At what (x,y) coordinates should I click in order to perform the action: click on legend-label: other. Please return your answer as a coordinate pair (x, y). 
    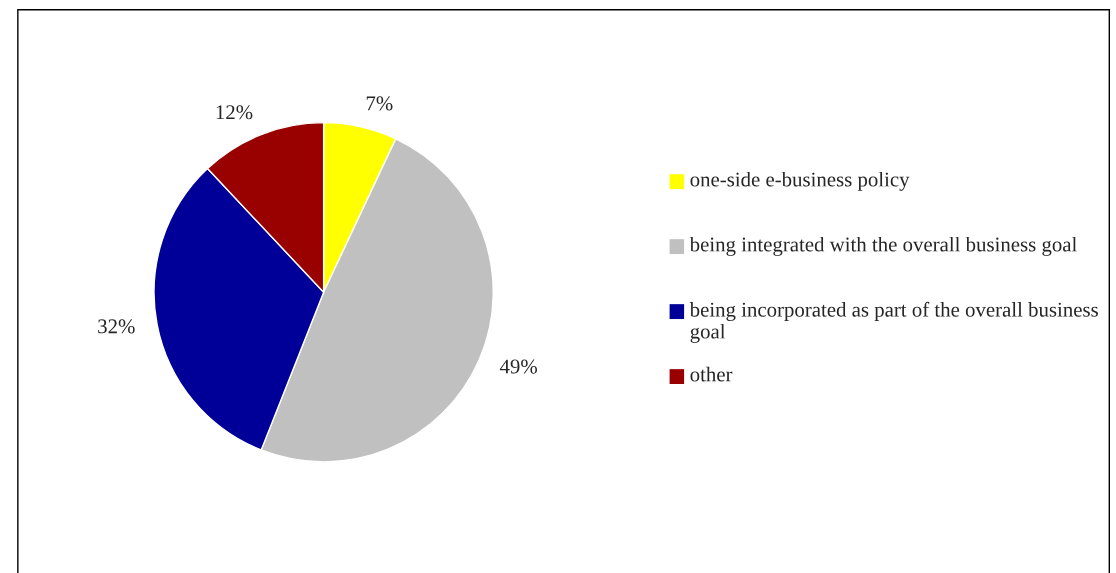
    Looking at the image, I should click on (711, 374).